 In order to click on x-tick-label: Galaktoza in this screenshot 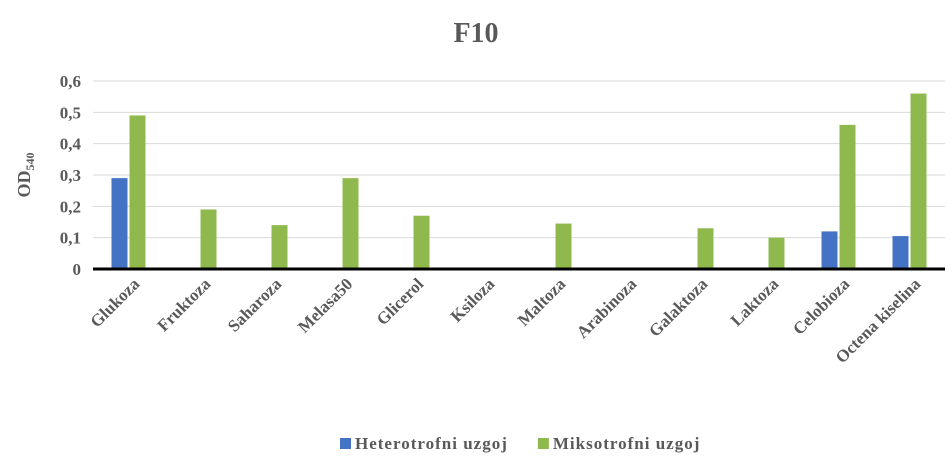, I will do `click(678, 307)`.